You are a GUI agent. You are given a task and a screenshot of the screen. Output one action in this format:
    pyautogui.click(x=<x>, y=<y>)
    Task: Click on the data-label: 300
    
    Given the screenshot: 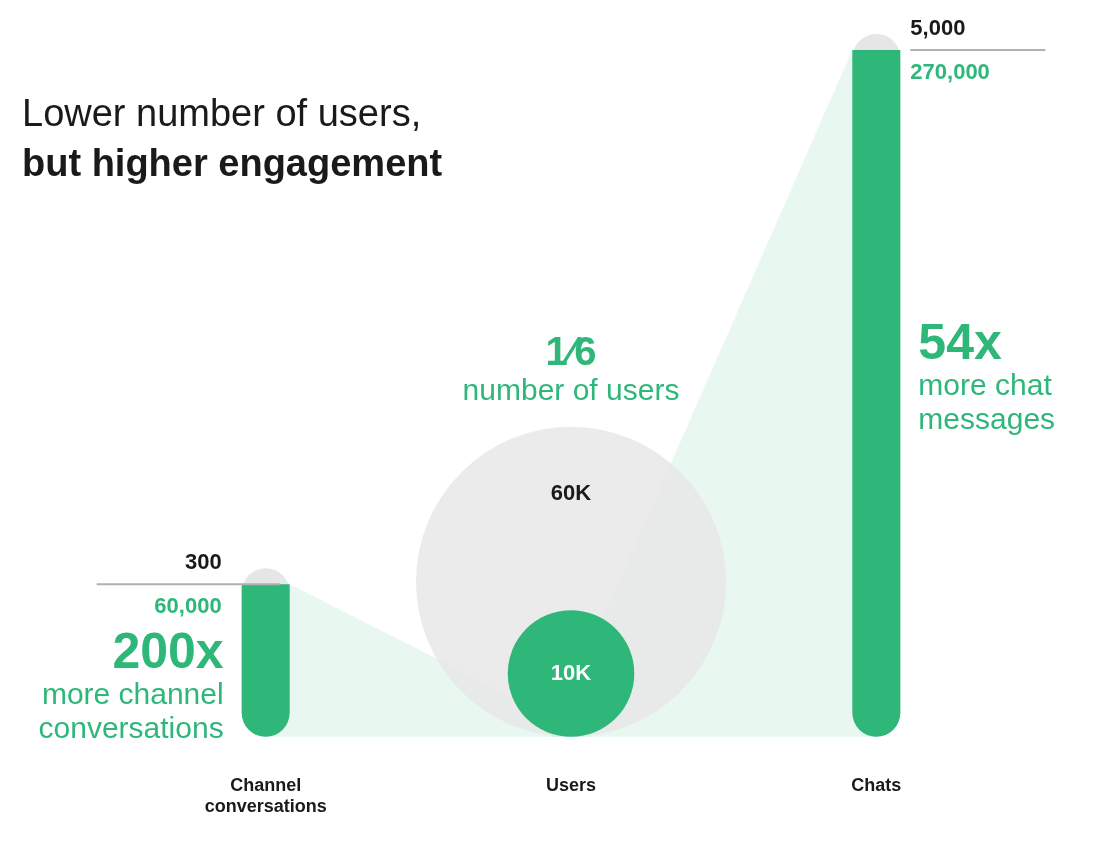 What is the action you would take?
    pyautogui.click(x=203, y=562)
    